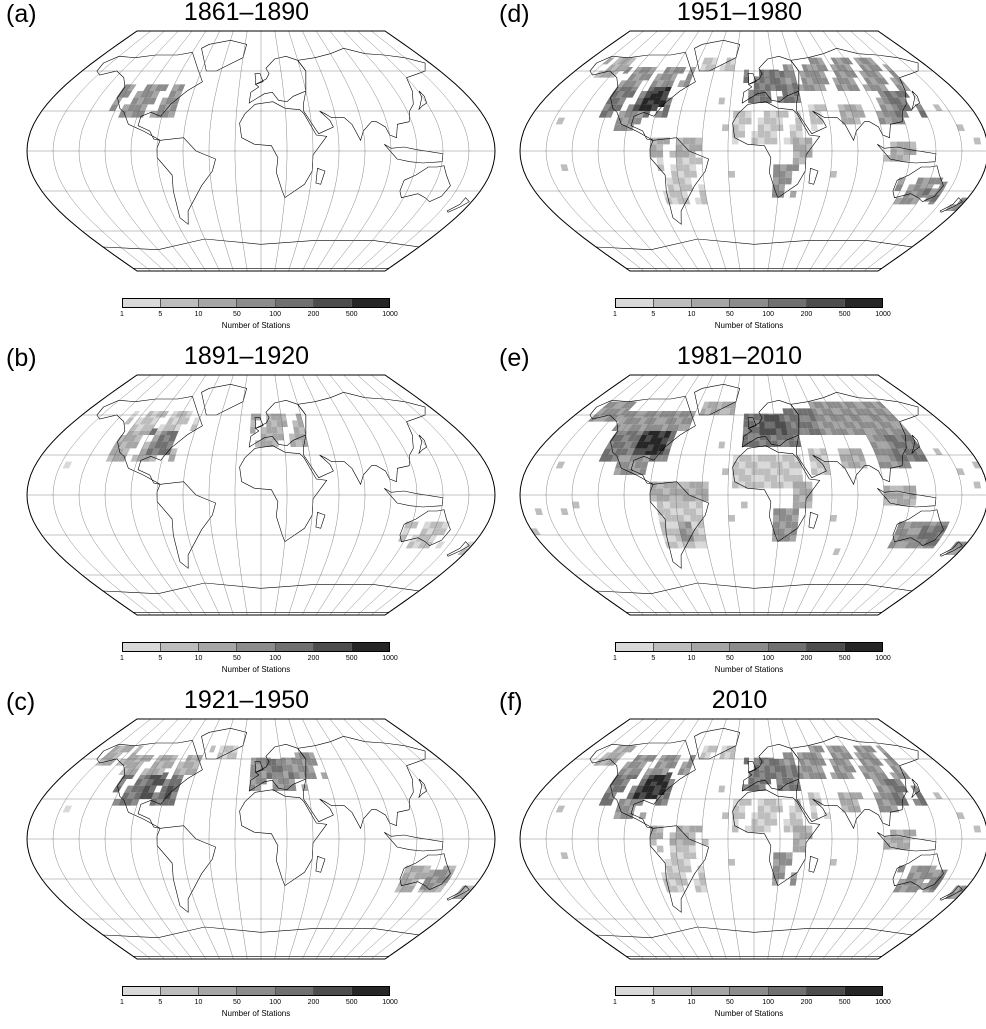 Image resolution: width=986 pixels, height=1029 pixels. Describe the element at coordinates (749, 325) in the screenshot. I see `legend-title: Number of Stations` at that location.